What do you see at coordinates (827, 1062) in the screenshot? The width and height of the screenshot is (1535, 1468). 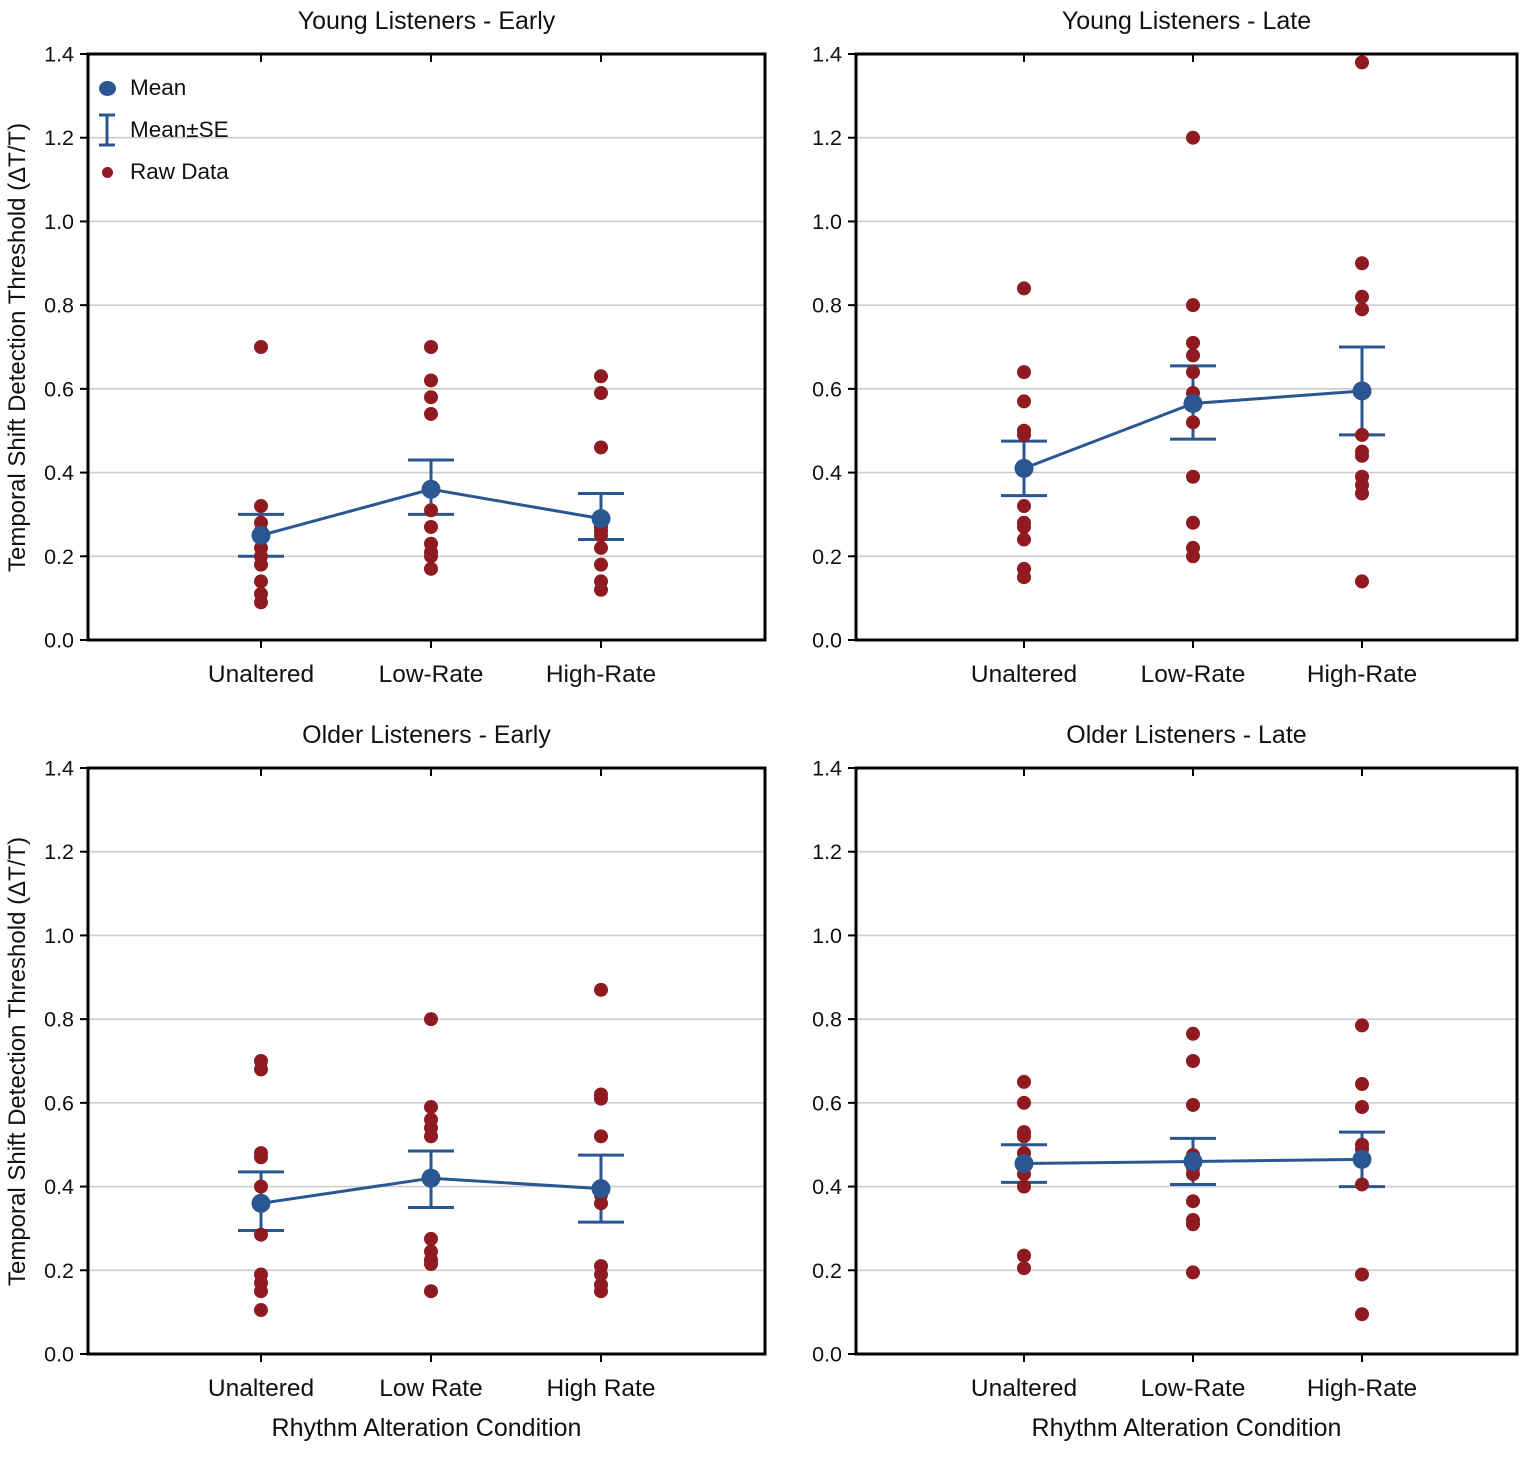 I see `y-tick-labels: 0.0 0.2 0.4 0.6 0.8 1.0 1.2 1.4` at bounding box center [827, 1062].